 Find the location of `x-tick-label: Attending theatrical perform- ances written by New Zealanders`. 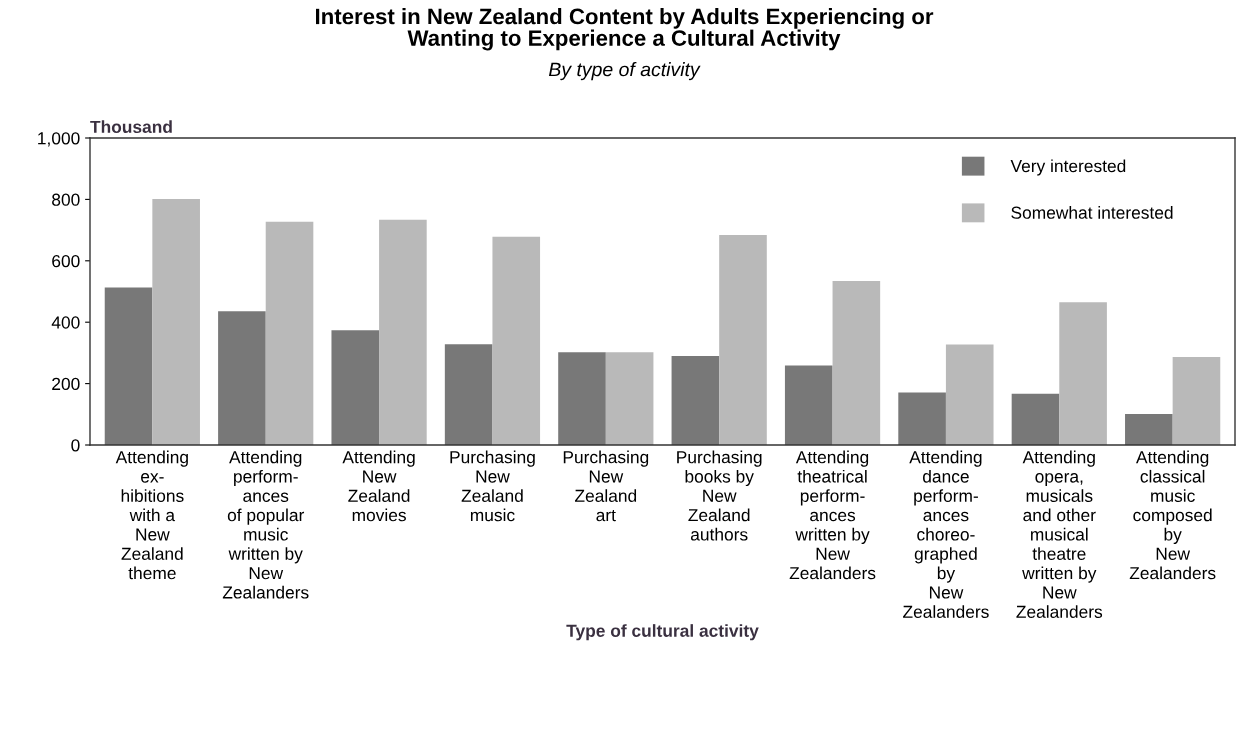

x-tick-label: Attending theatrical perform- ances written by New Zealanders is located at coordinates (832, 515).